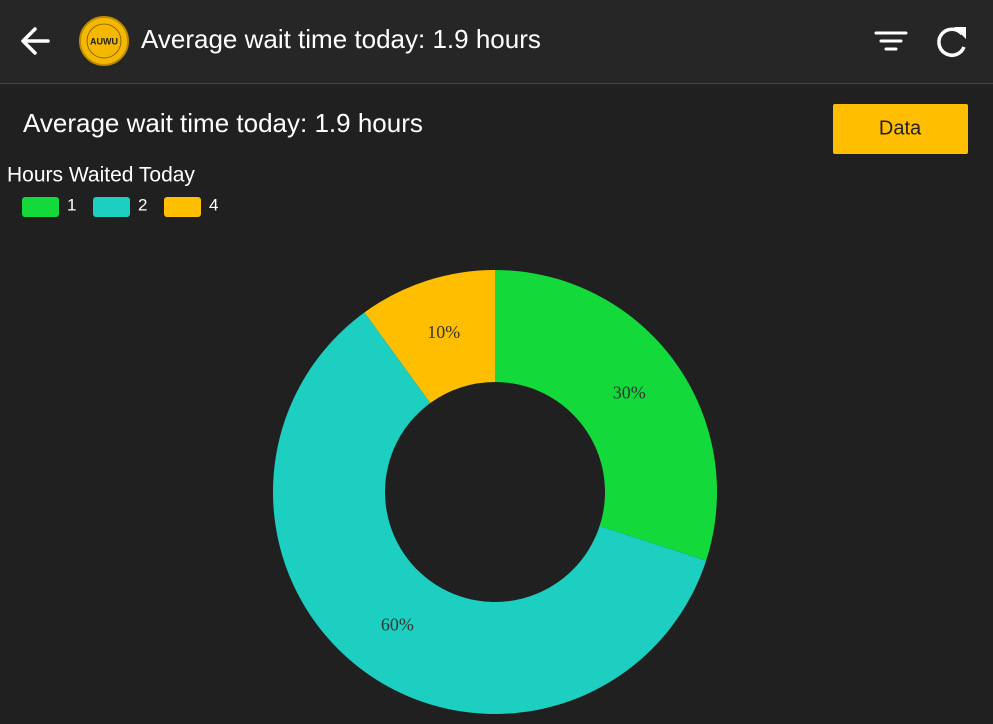 This screenshot has height=724, width=993. I want to click on data-button-bg, so click(900, 129).